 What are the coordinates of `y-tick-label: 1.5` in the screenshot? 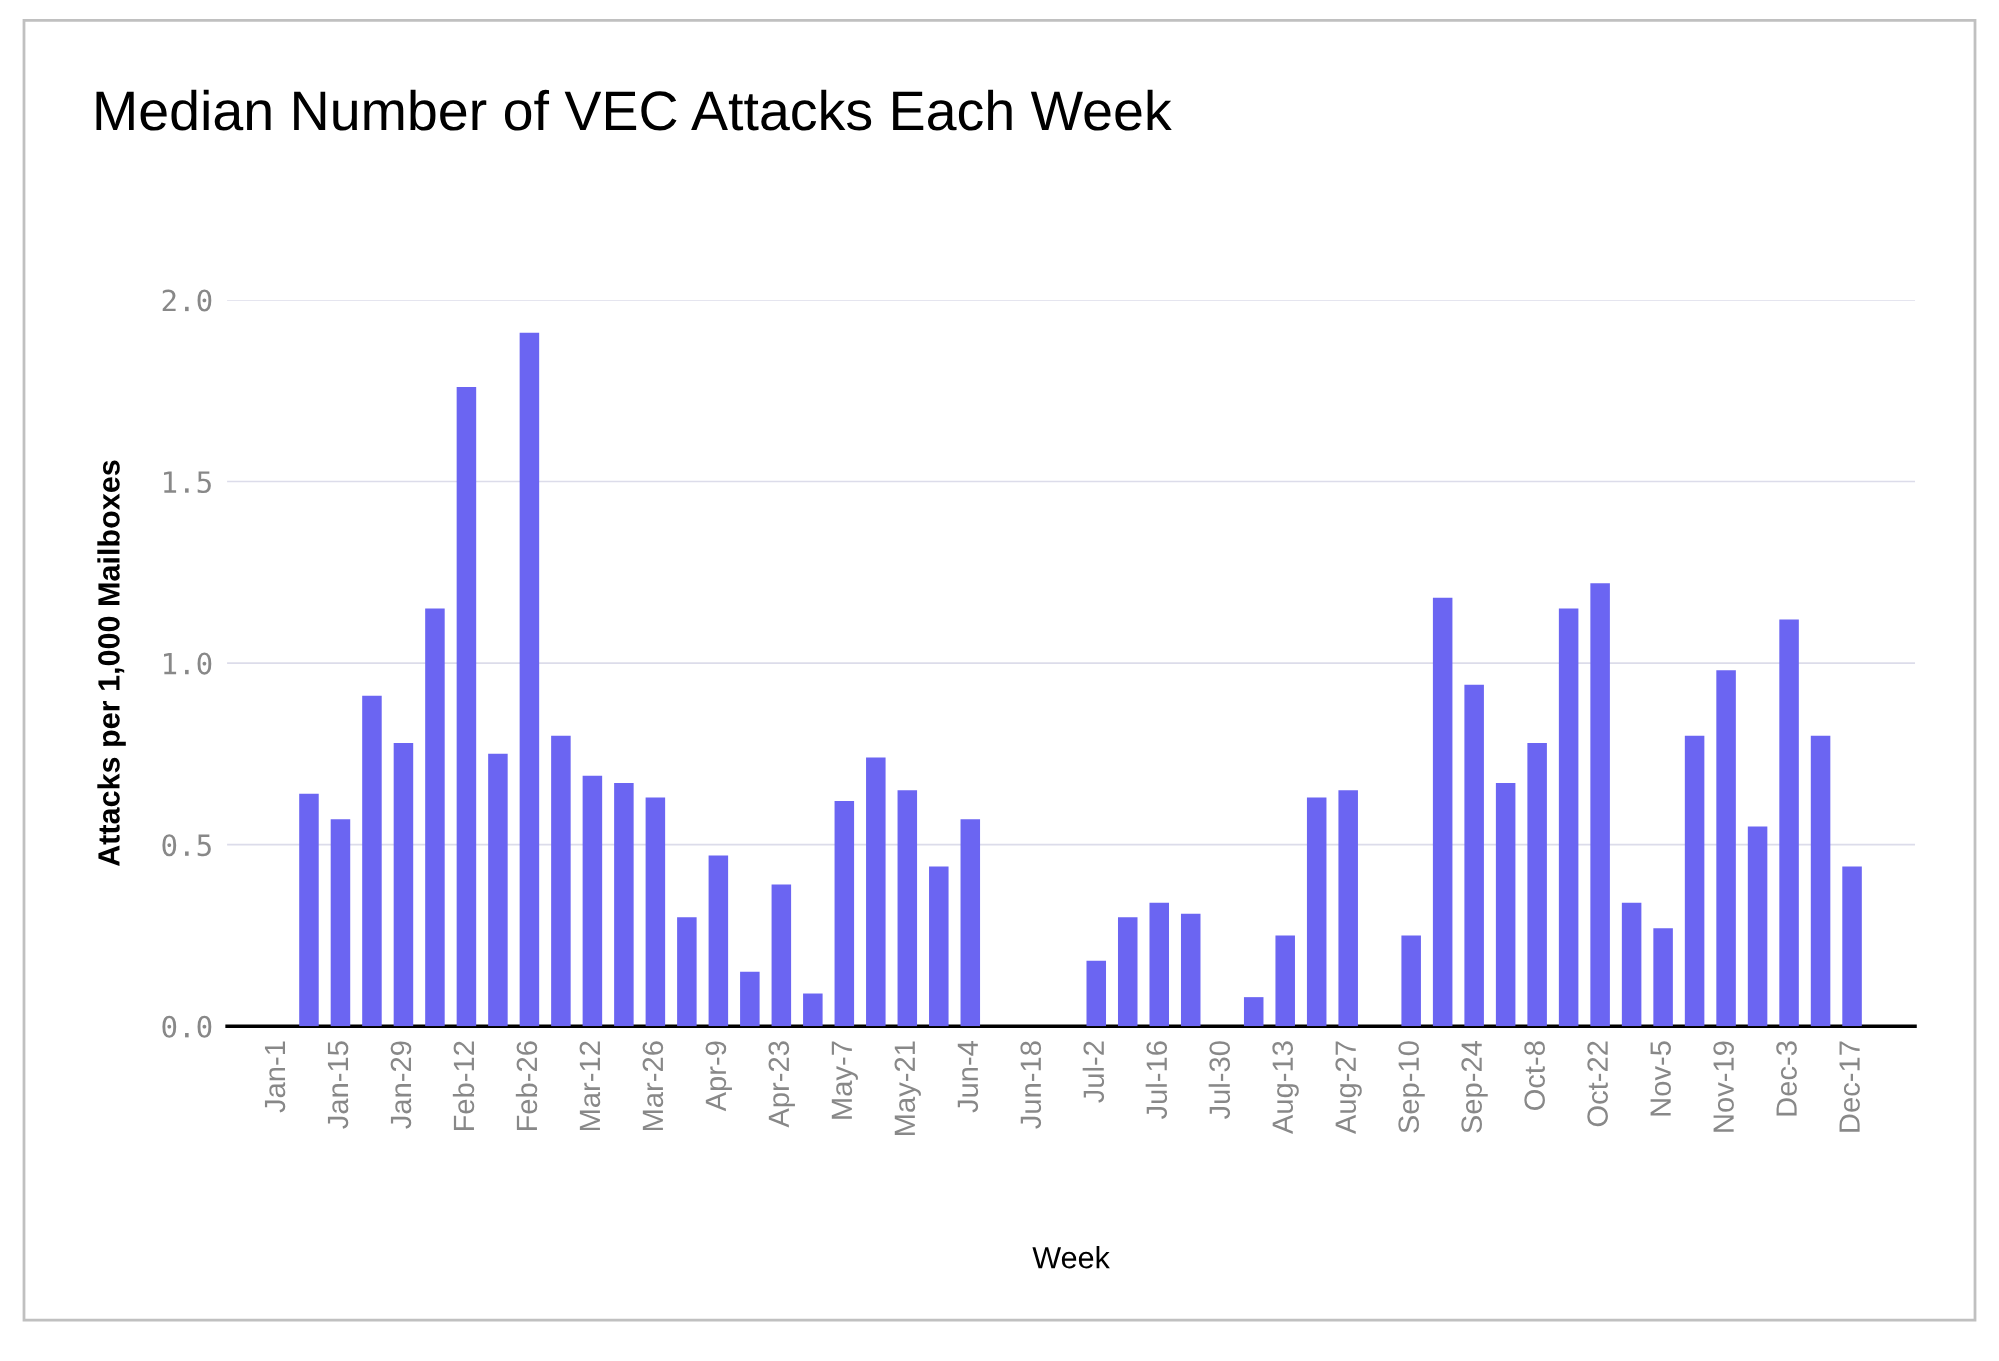 It's located at (187, 482).